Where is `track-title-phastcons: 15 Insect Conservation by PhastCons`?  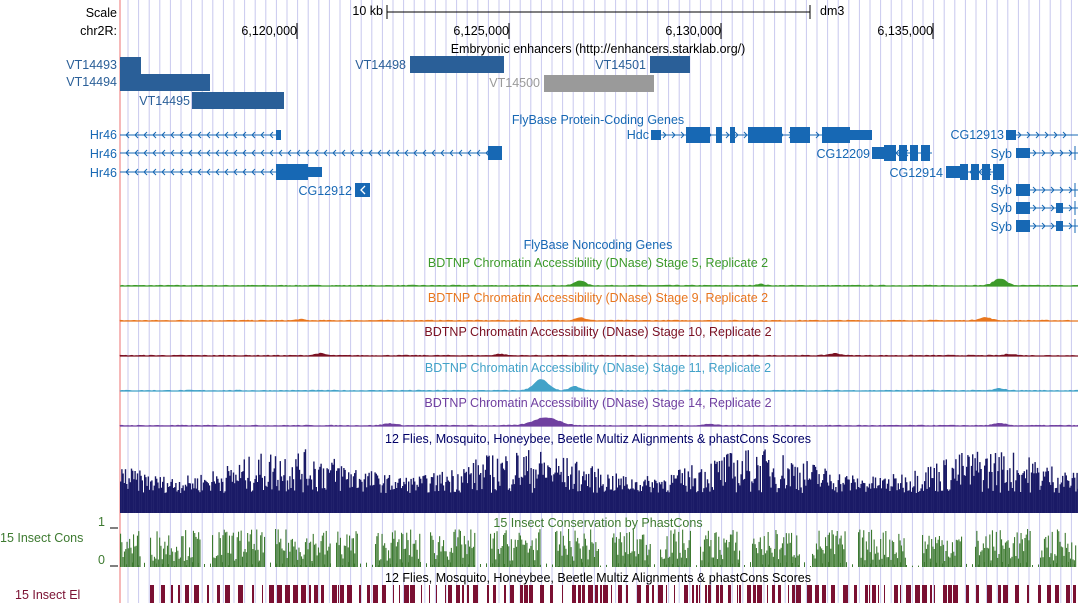
track-title-phastcons: 15 Insect Conservation by PhastCons is located at coordinates (598, 523).